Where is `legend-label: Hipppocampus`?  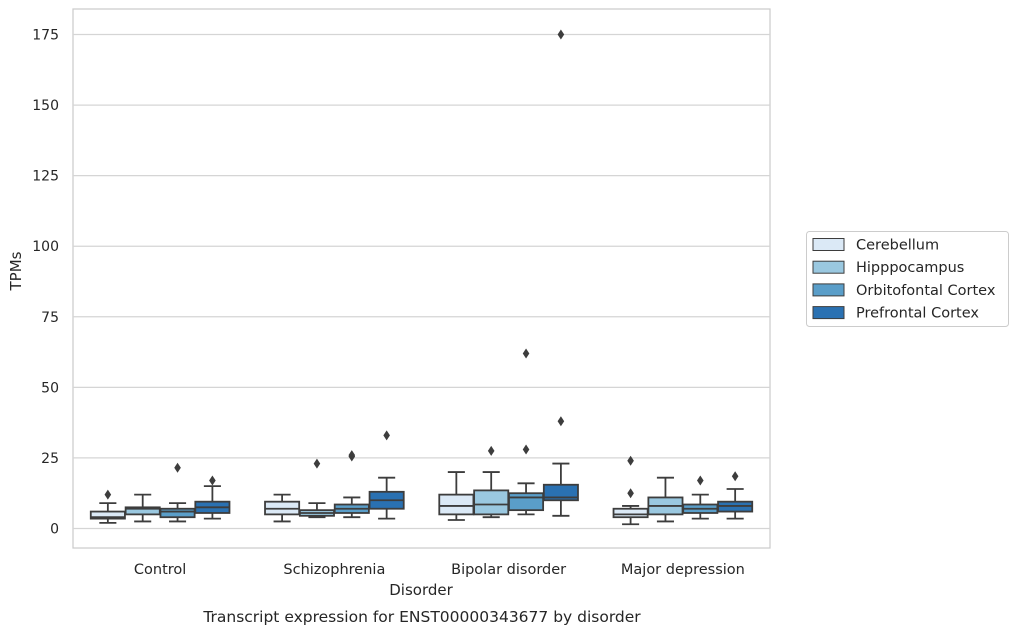
legend-label: Hipppocampus is located at coordinates (910, 268).